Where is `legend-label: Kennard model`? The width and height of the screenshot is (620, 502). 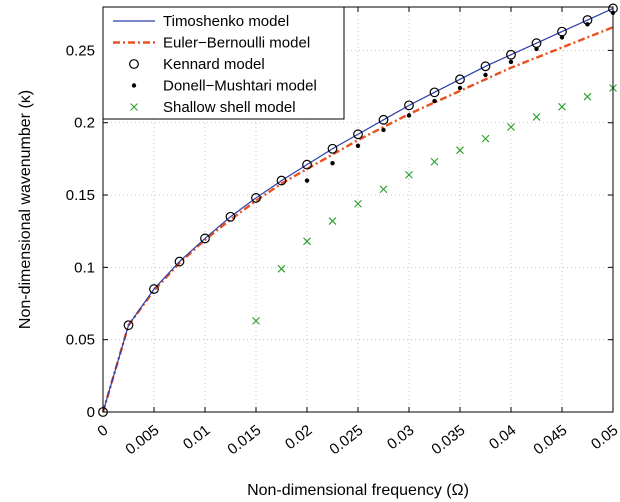 legend-label: Kennard model is located at coordinates (214, 64).